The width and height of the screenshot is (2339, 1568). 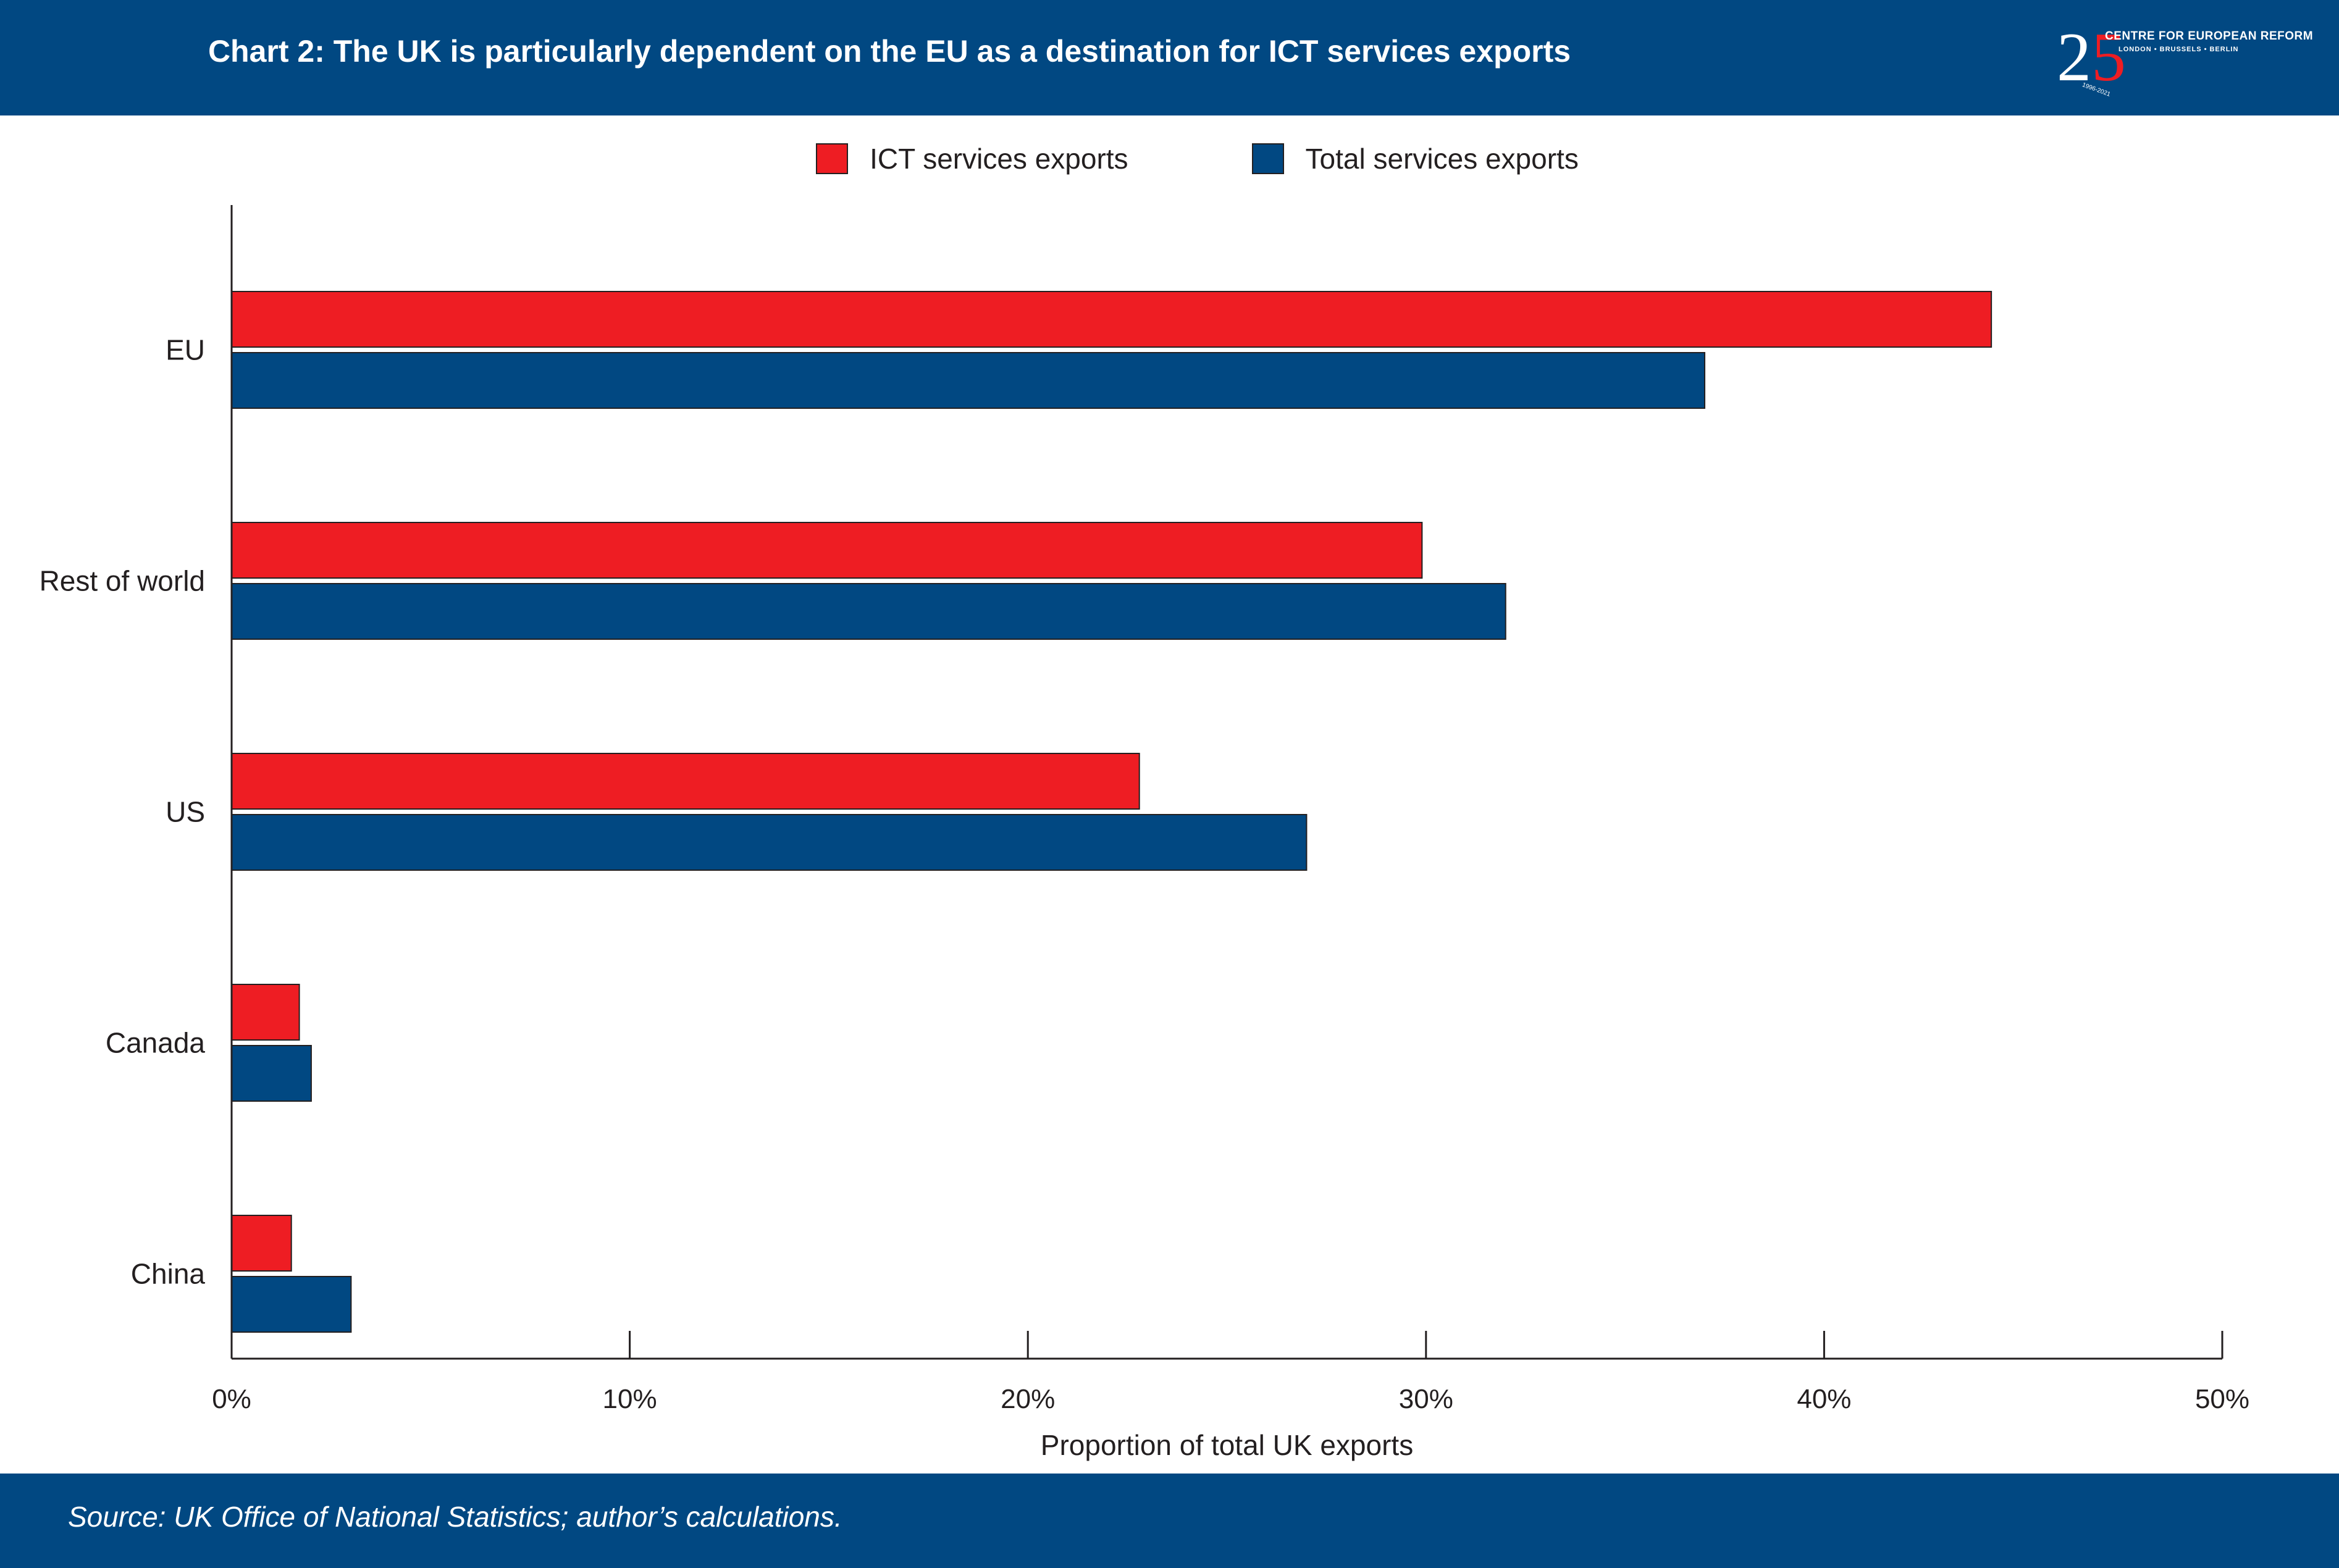 What do you see at coordinates (630, 1399) in the screenshot?
I see `x-tick-label: 10%` at bounding box center [630, 1399].